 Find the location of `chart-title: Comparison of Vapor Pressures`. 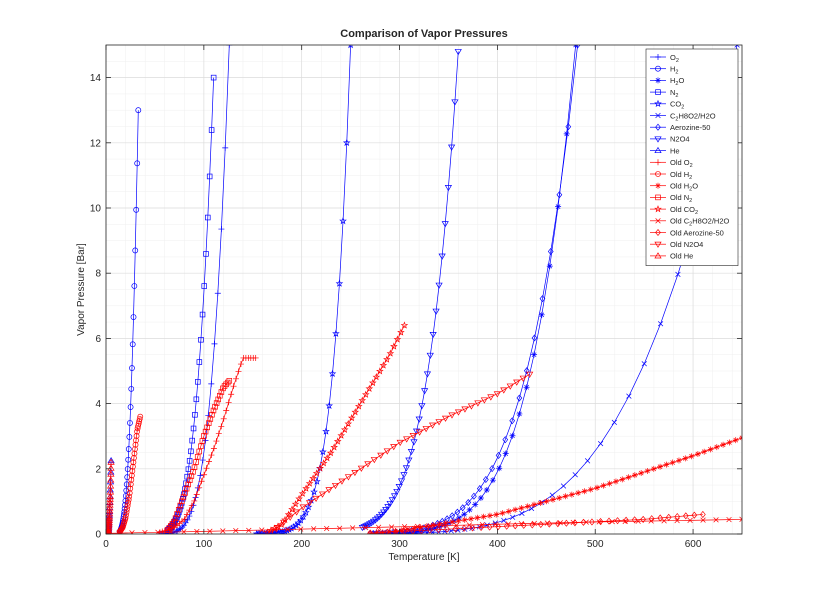

chart-title: Comparison of Vapor Pressures is located at coordinates (424, 34).